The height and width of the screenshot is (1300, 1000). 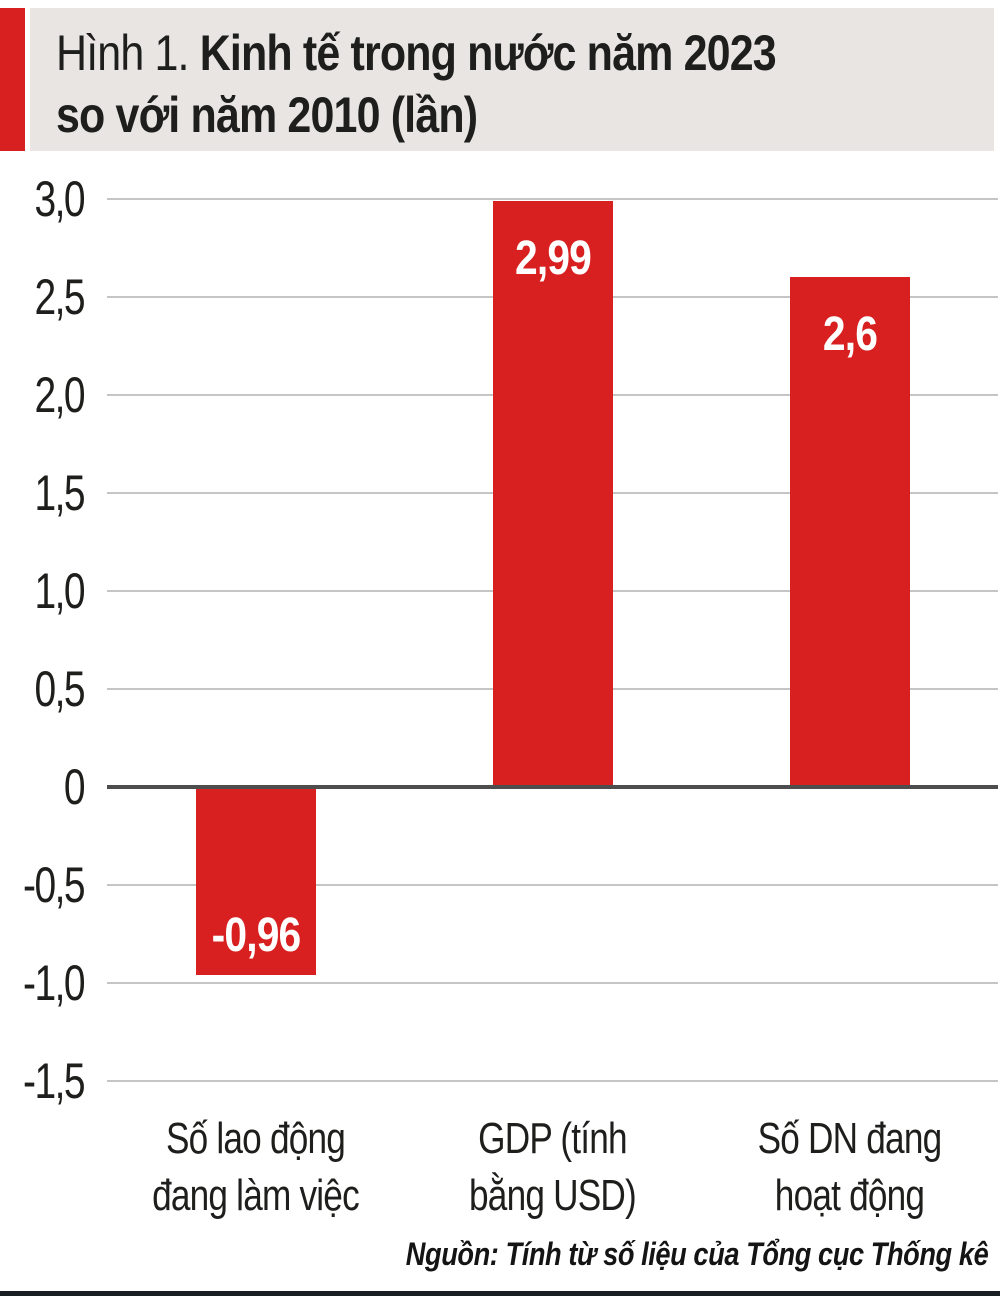 What do you see at coordinates (12, 79) in the screenshot?
I see `header-accent-bar` at bounding box center [12, 79].